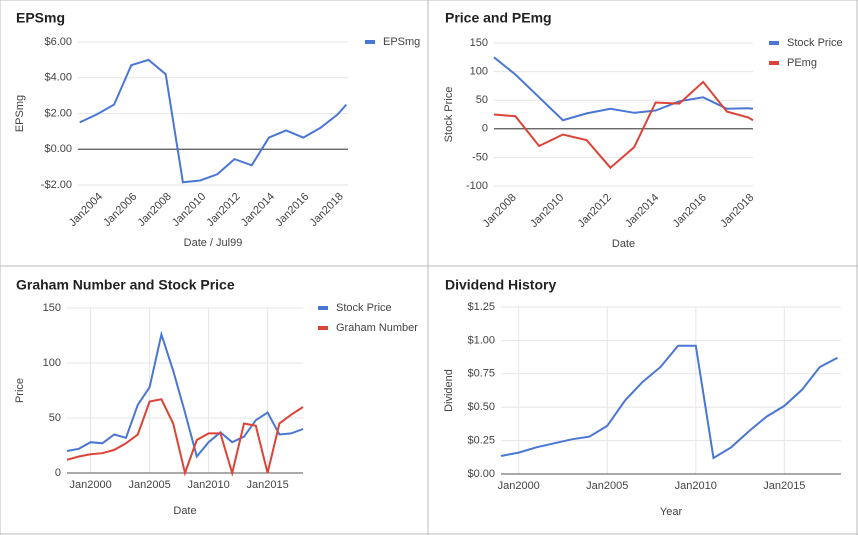 Image resolution: width=858 pixels, height=535 pixels. Describe the element at coordinates (20, 390) in the screenshot. I see `y-axis-label: Price` at that location.